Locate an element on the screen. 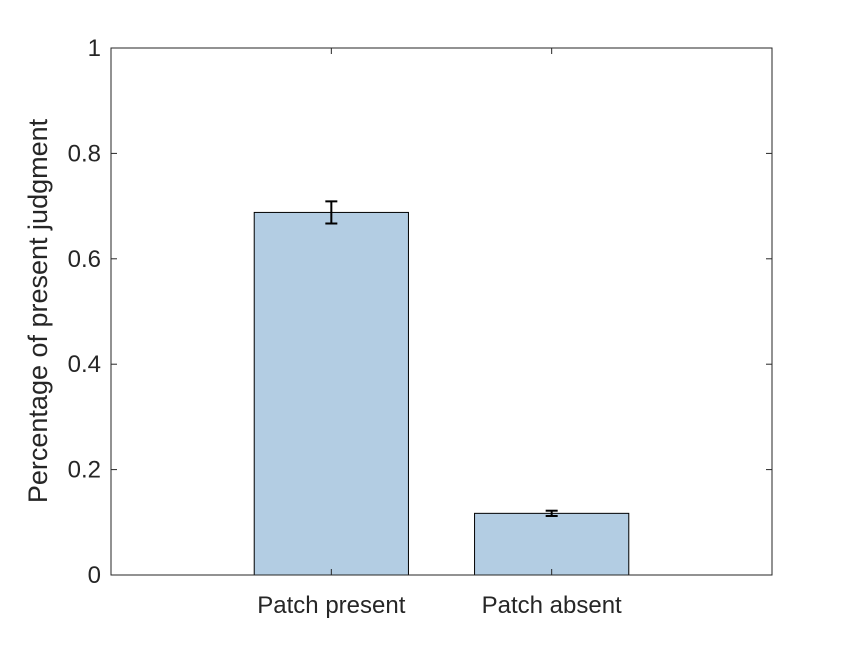 The height and width of the screenshot is (651, 854). error-bar-patch-absent is located at coordinates (551, 513).